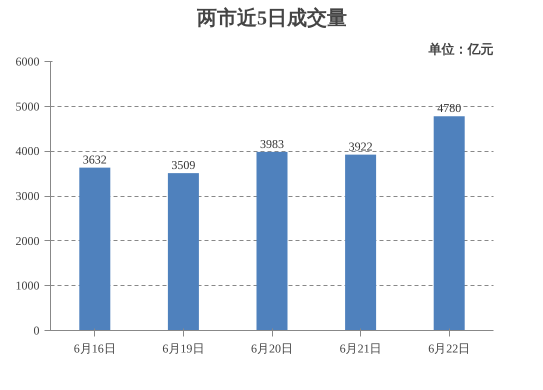 The width and height of the screenshot is (543, 390). Describe the element at coordinates (360, 147) in the screenshot. I see `data-label: 3922` at that location.